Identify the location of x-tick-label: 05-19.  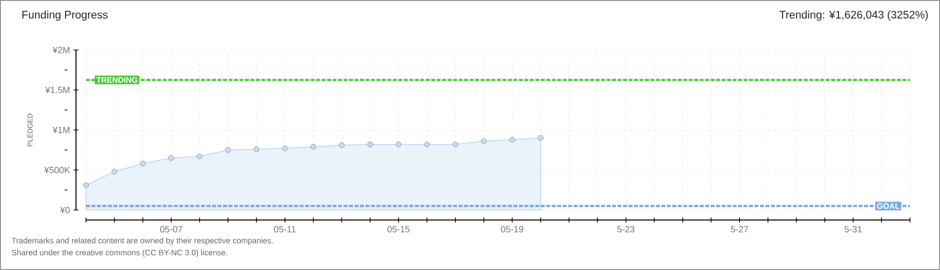
(512, 229).